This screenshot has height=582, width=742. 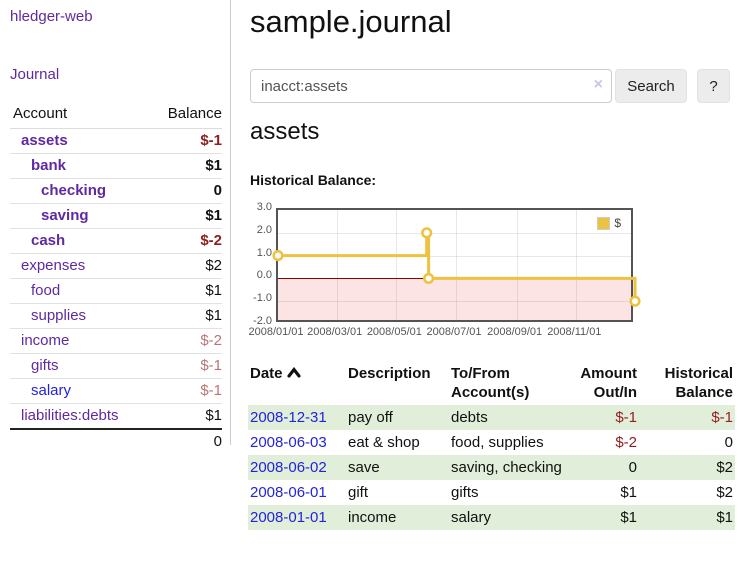 I want to click on description-column-header: Description, so click(x=389, y=373).